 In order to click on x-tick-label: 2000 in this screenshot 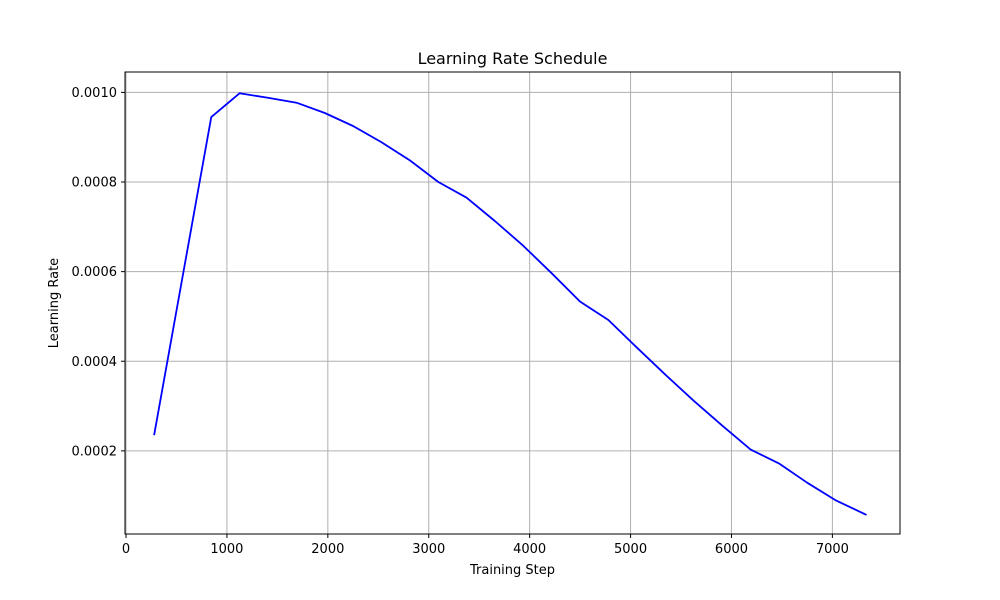, I will do `click(327, 549)`.